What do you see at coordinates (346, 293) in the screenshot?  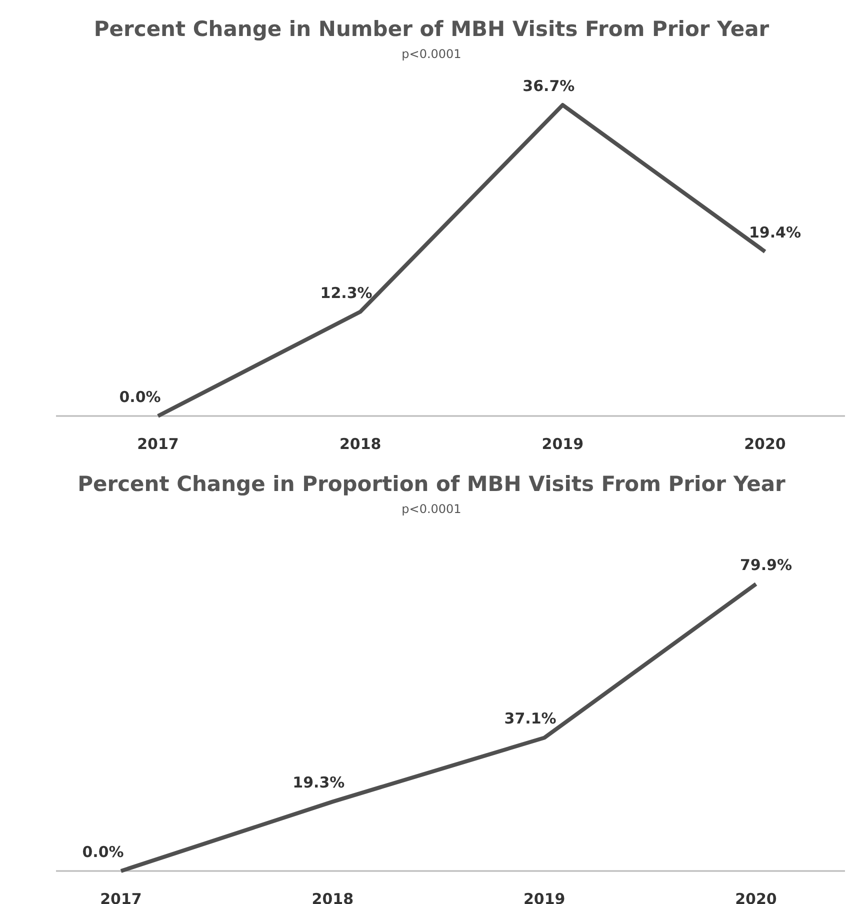 I see `data-label: 12.3%` at bounding box center [346, 293].